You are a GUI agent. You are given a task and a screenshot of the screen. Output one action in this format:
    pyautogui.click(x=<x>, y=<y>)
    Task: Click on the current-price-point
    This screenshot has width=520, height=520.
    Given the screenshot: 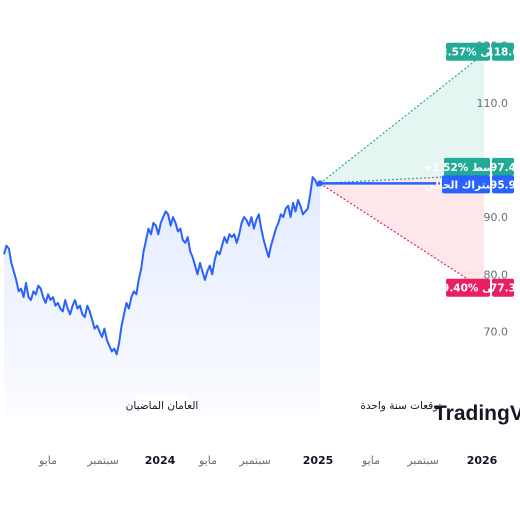 What is the action you would take?
    pyautogui.click(x=320, y=183)
    